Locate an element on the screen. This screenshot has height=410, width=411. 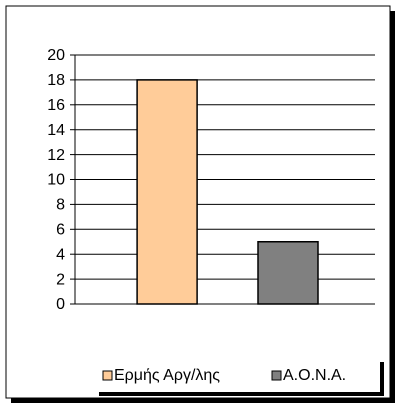
y-tick-label: 16 is located at coordinates (56, 105).